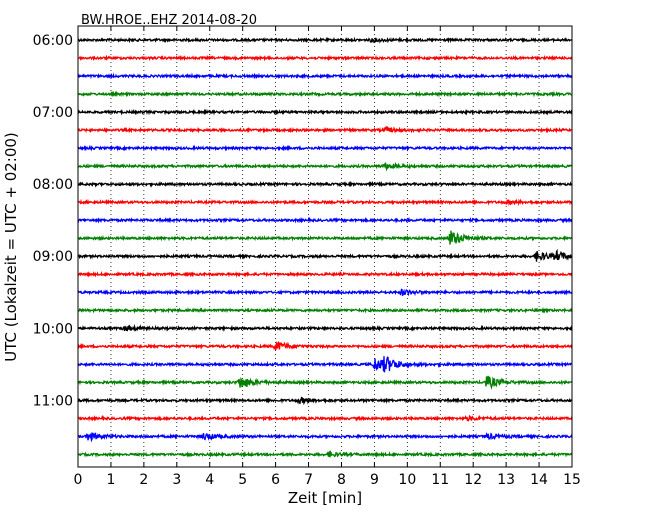  I want to click on x-tick-label: 2, so click(143, 480).